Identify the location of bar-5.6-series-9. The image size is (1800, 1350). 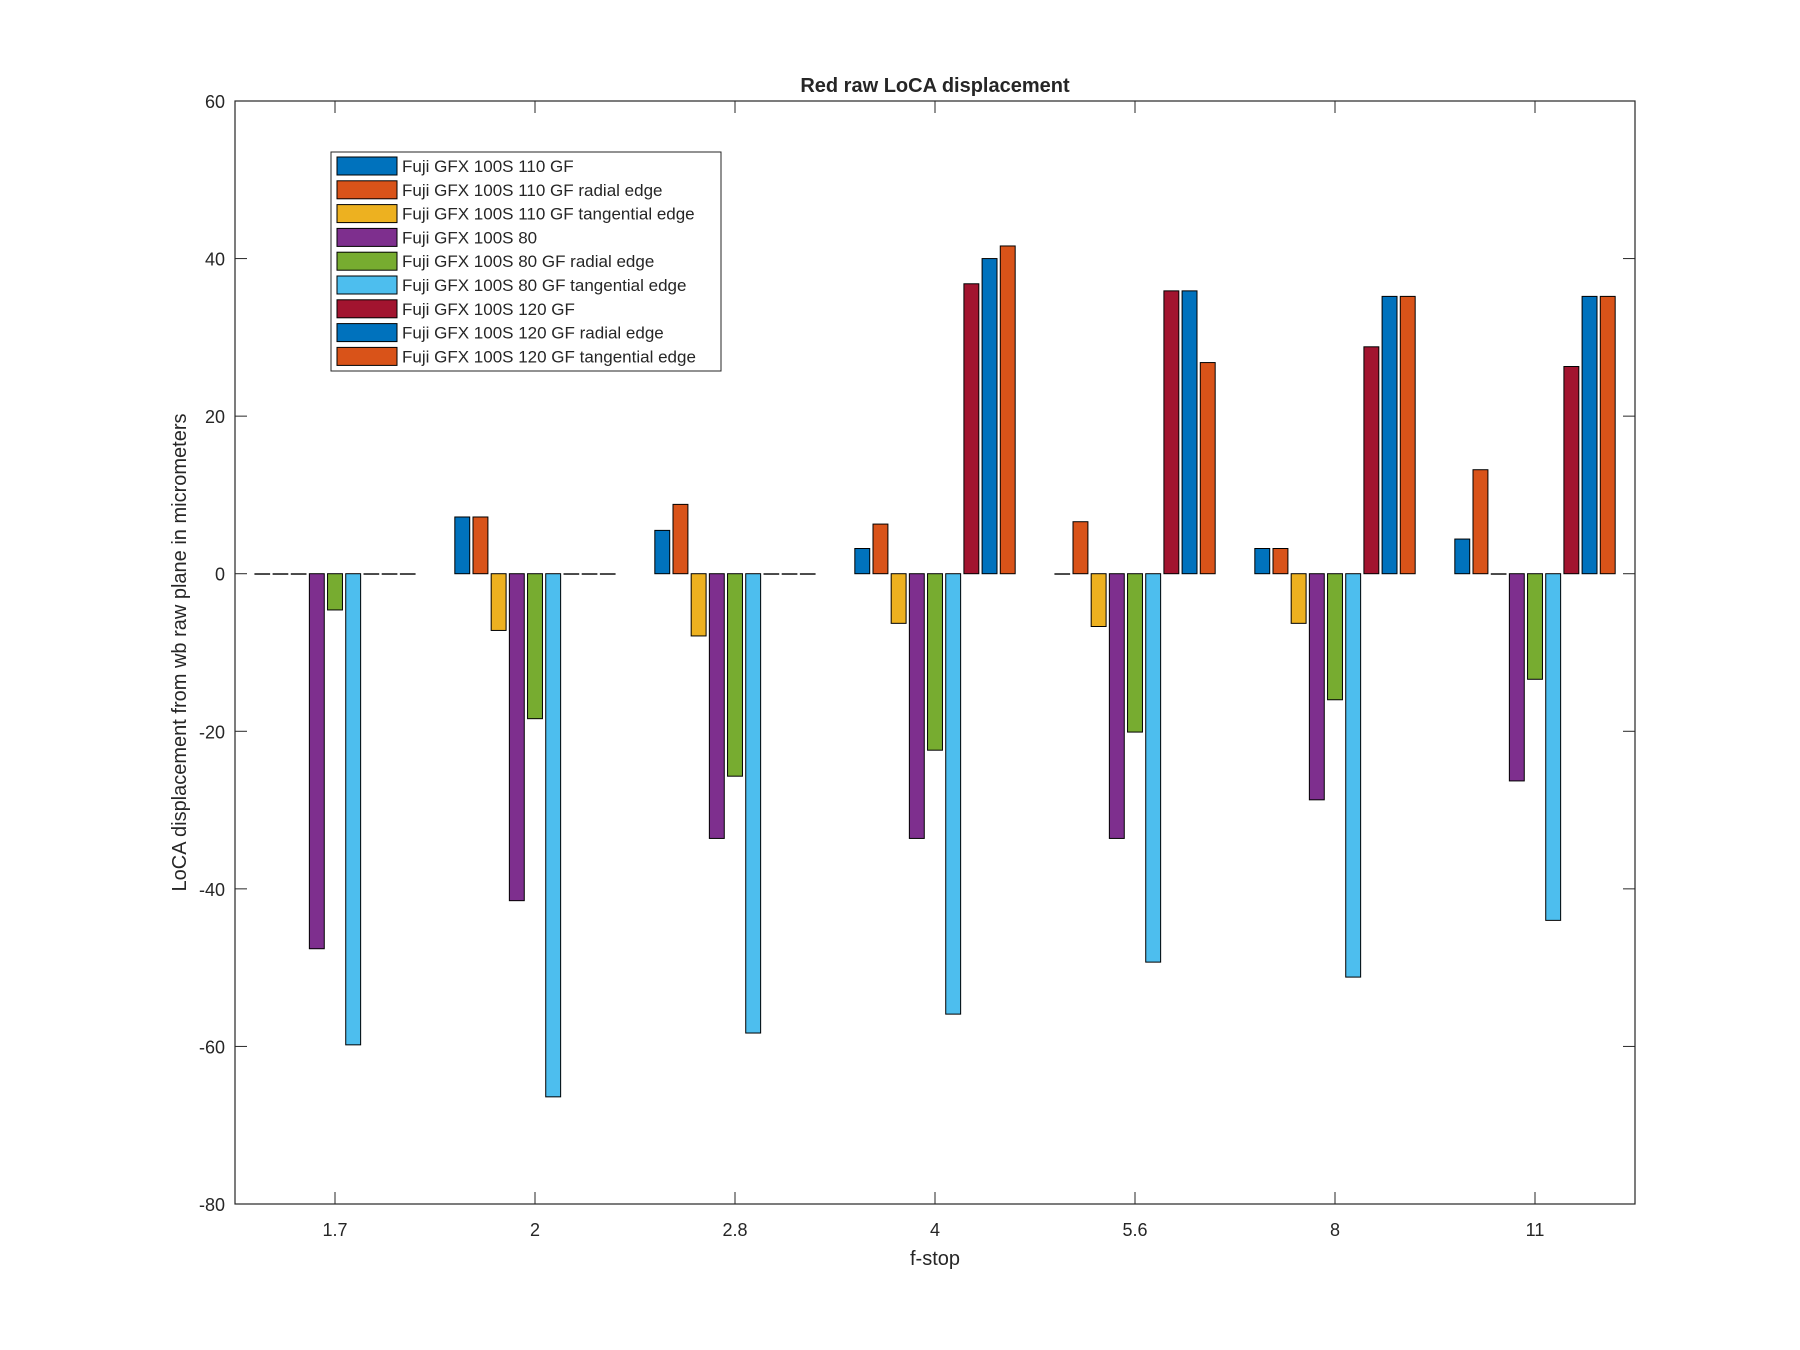
(1207, 468).